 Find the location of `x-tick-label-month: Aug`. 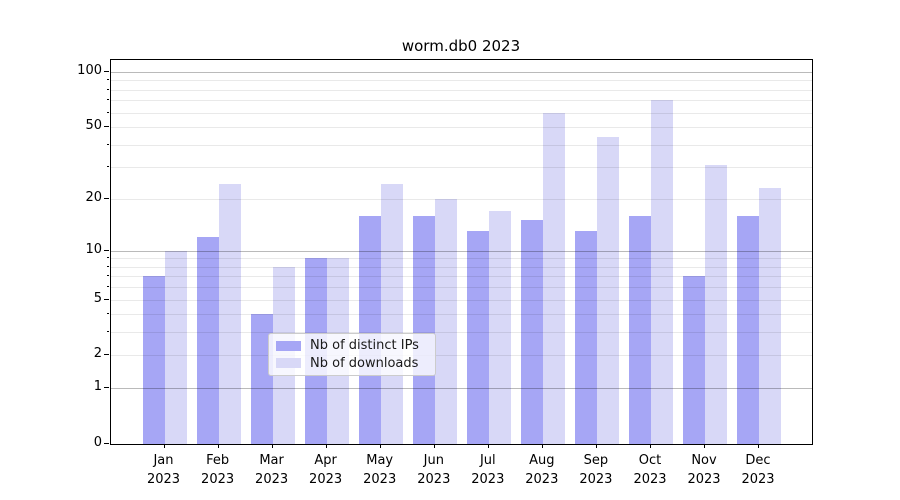

x-tick-label-month: Aug is located at coordinates (542, 460).